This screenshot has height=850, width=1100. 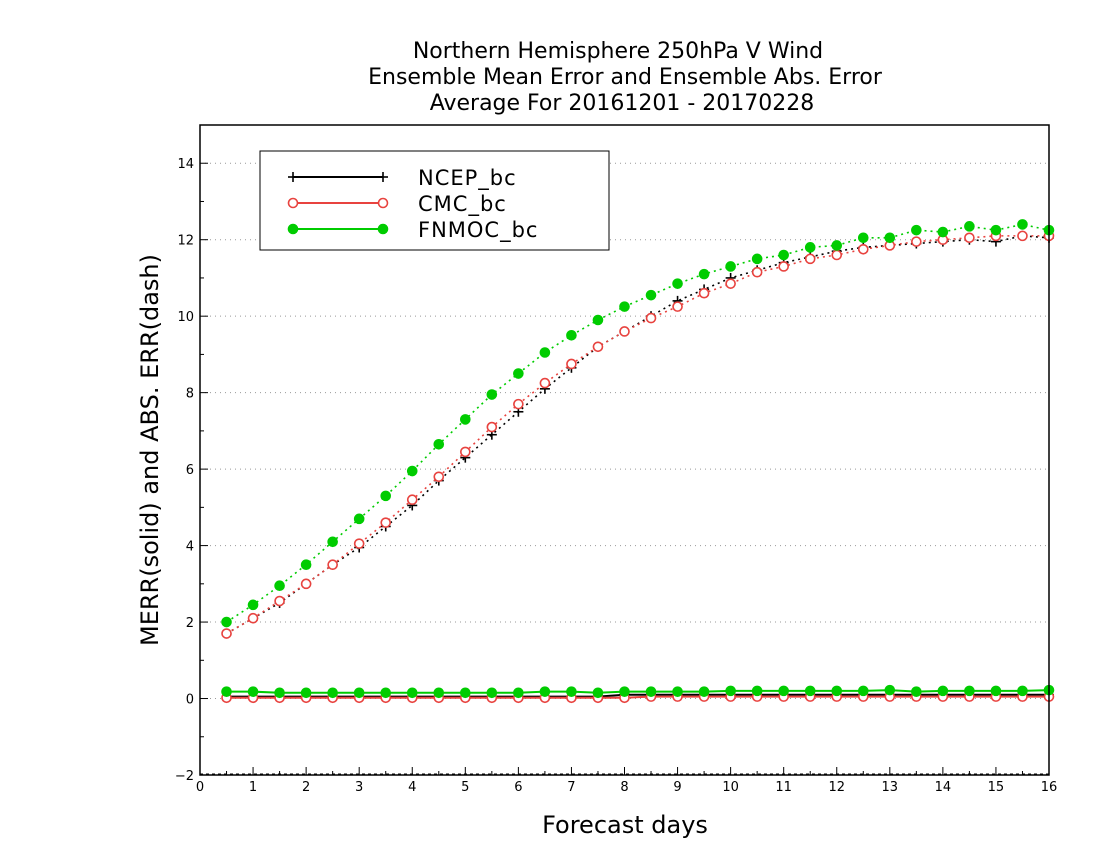 I want to click on legend-entry: CMC_bc, so click(x=397, y=204).